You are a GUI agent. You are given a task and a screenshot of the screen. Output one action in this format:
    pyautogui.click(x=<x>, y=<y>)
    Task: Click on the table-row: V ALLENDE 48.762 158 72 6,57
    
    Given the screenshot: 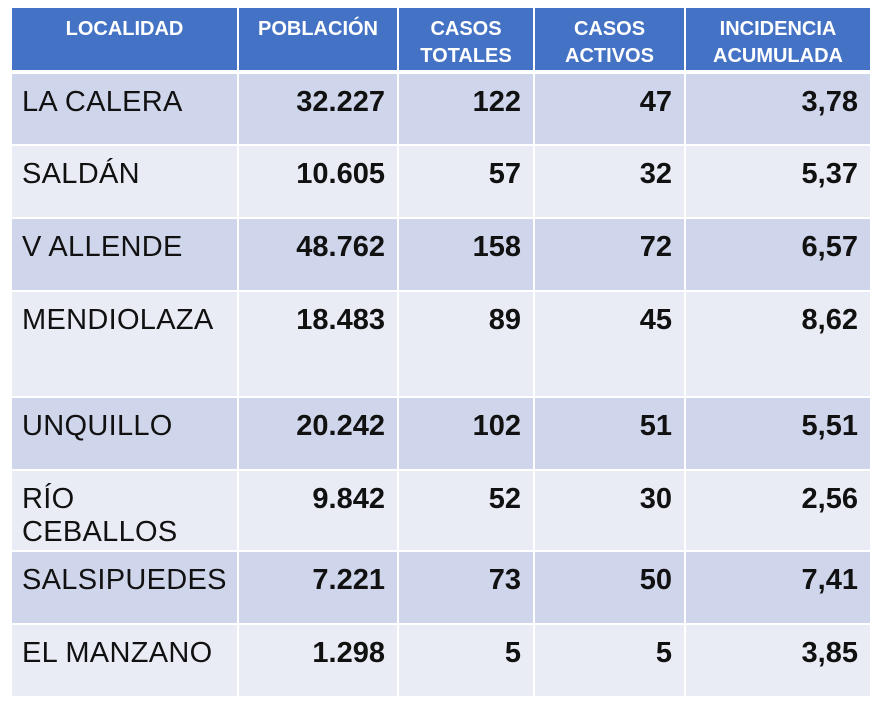 What is the action you would take?
    pyautogui.click(x=441, y=255)
    